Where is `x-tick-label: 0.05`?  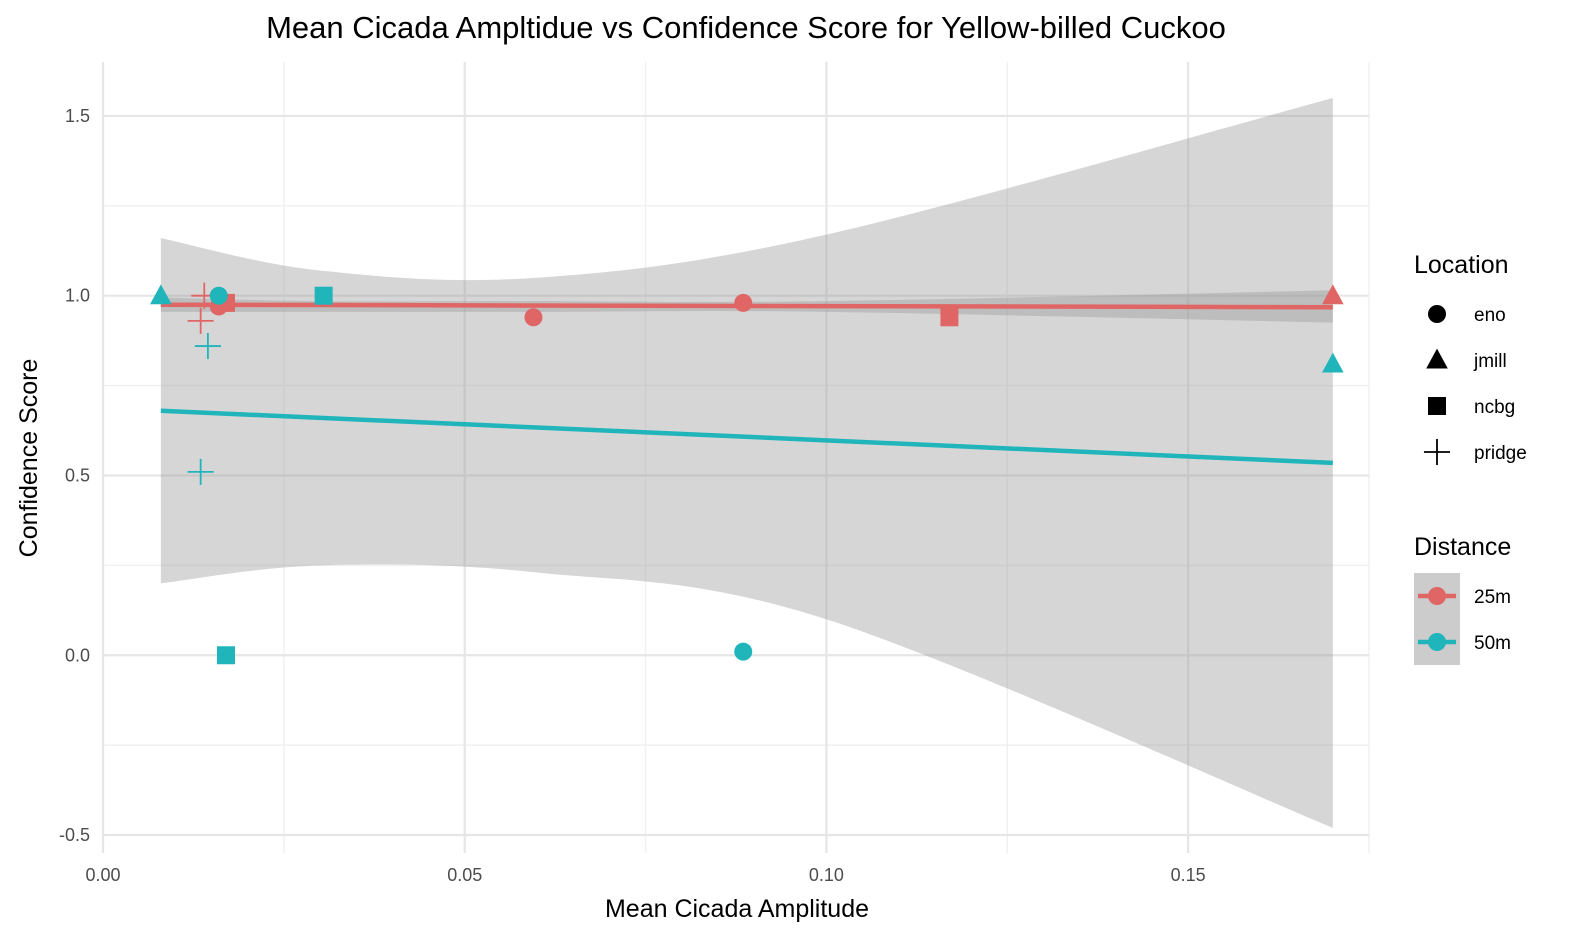 x-tick-label: 0.05 is located at coordinates (464, 875).